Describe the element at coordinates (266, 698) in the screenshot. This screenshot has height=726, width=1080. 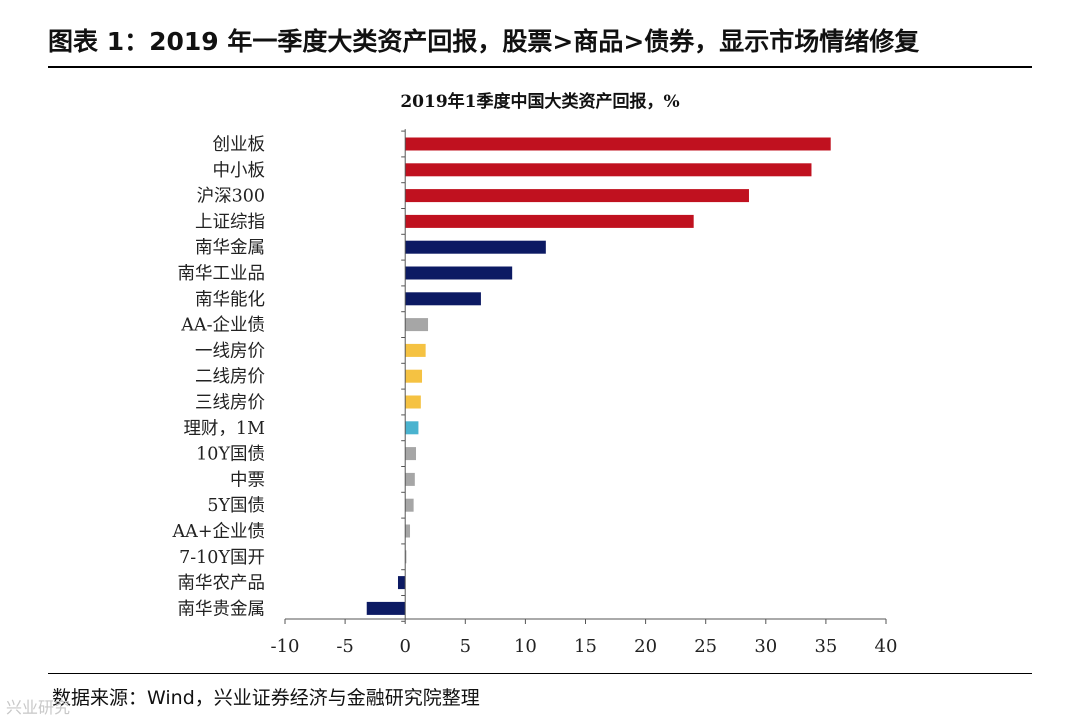
I see `source-note: 数据来源：Wind，兴业证券经济与金融研究院整理` at that location.